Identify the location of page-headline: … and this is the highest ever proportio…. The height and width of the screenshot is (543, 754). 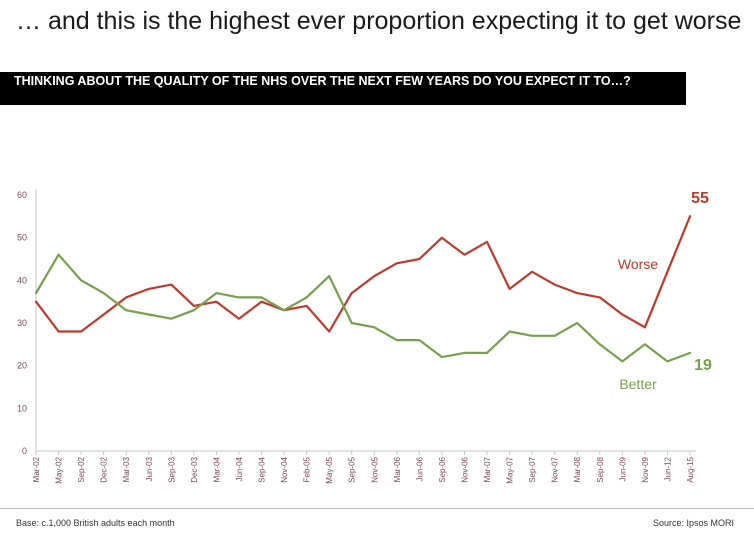
(379, 21).